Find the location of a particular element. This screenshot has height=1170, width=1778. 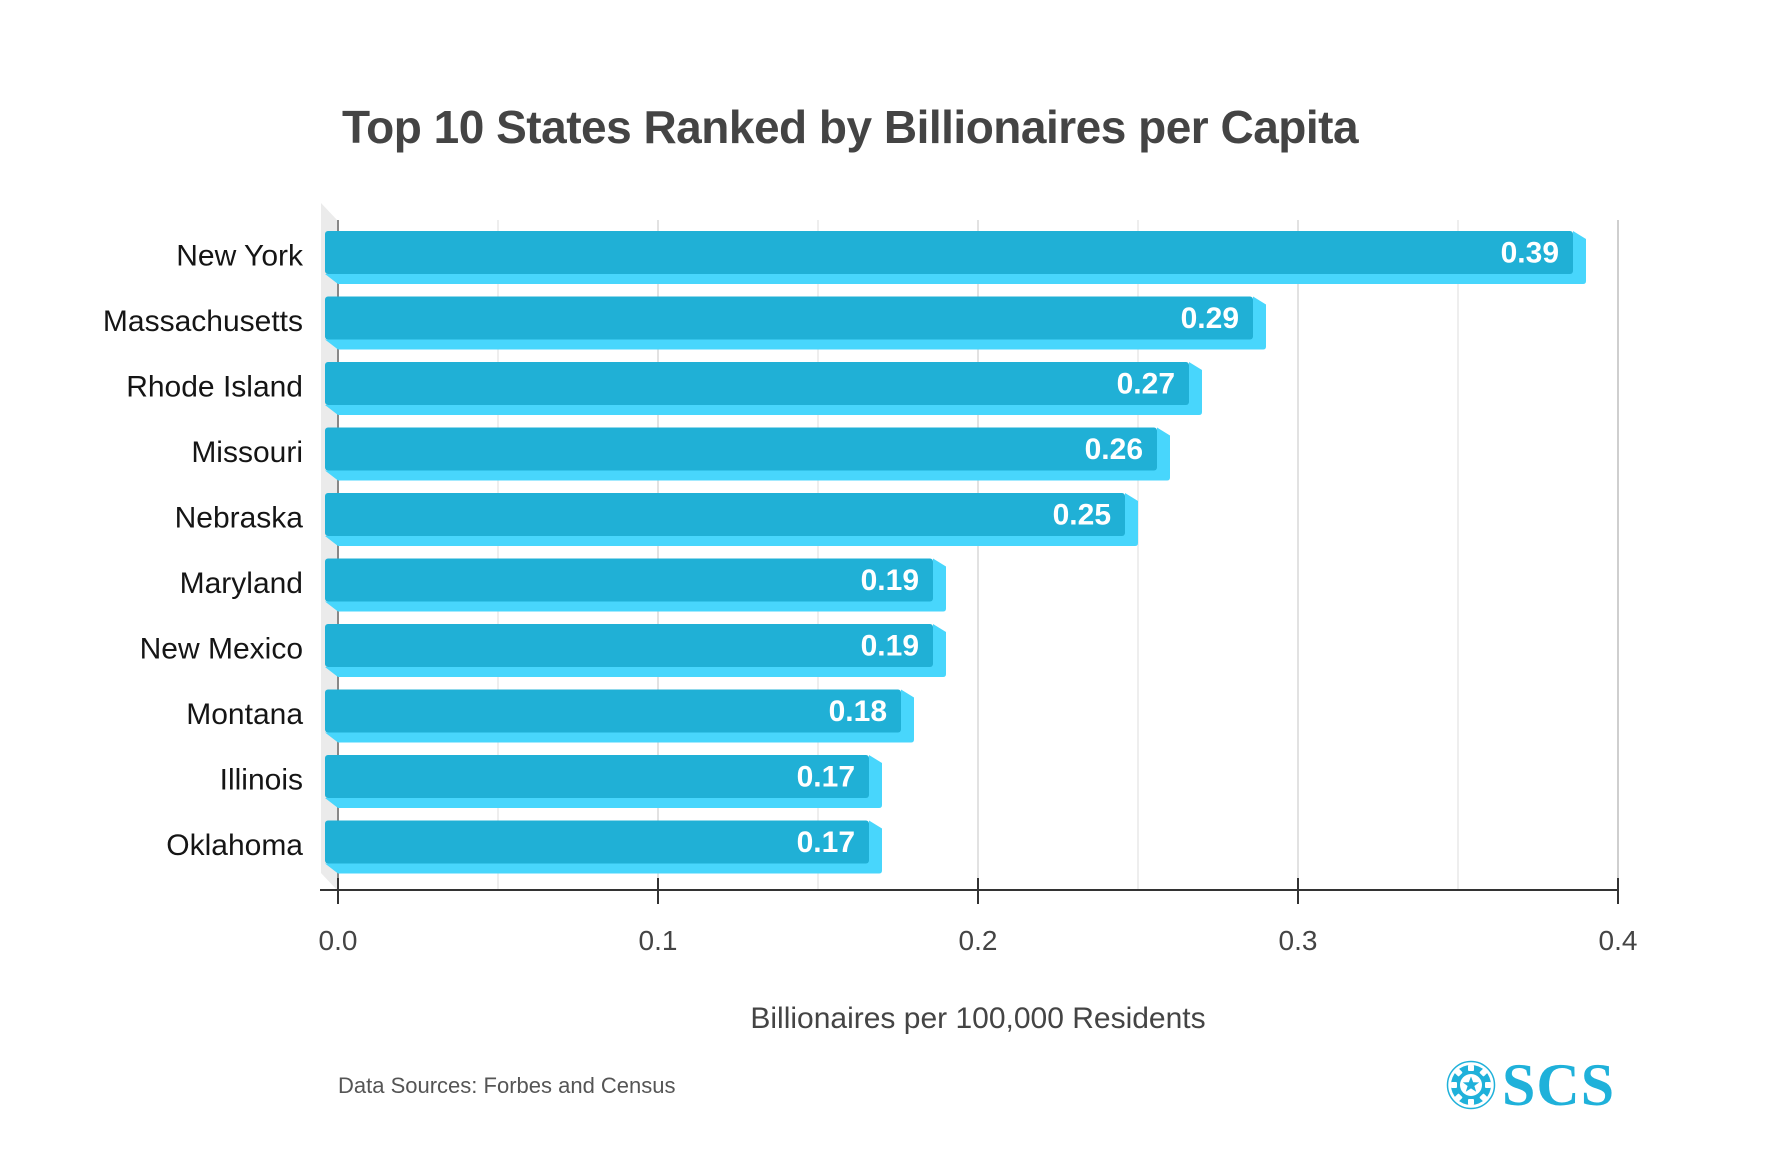

x-tick-label: 0.0 is located at coordinates (338, 940).